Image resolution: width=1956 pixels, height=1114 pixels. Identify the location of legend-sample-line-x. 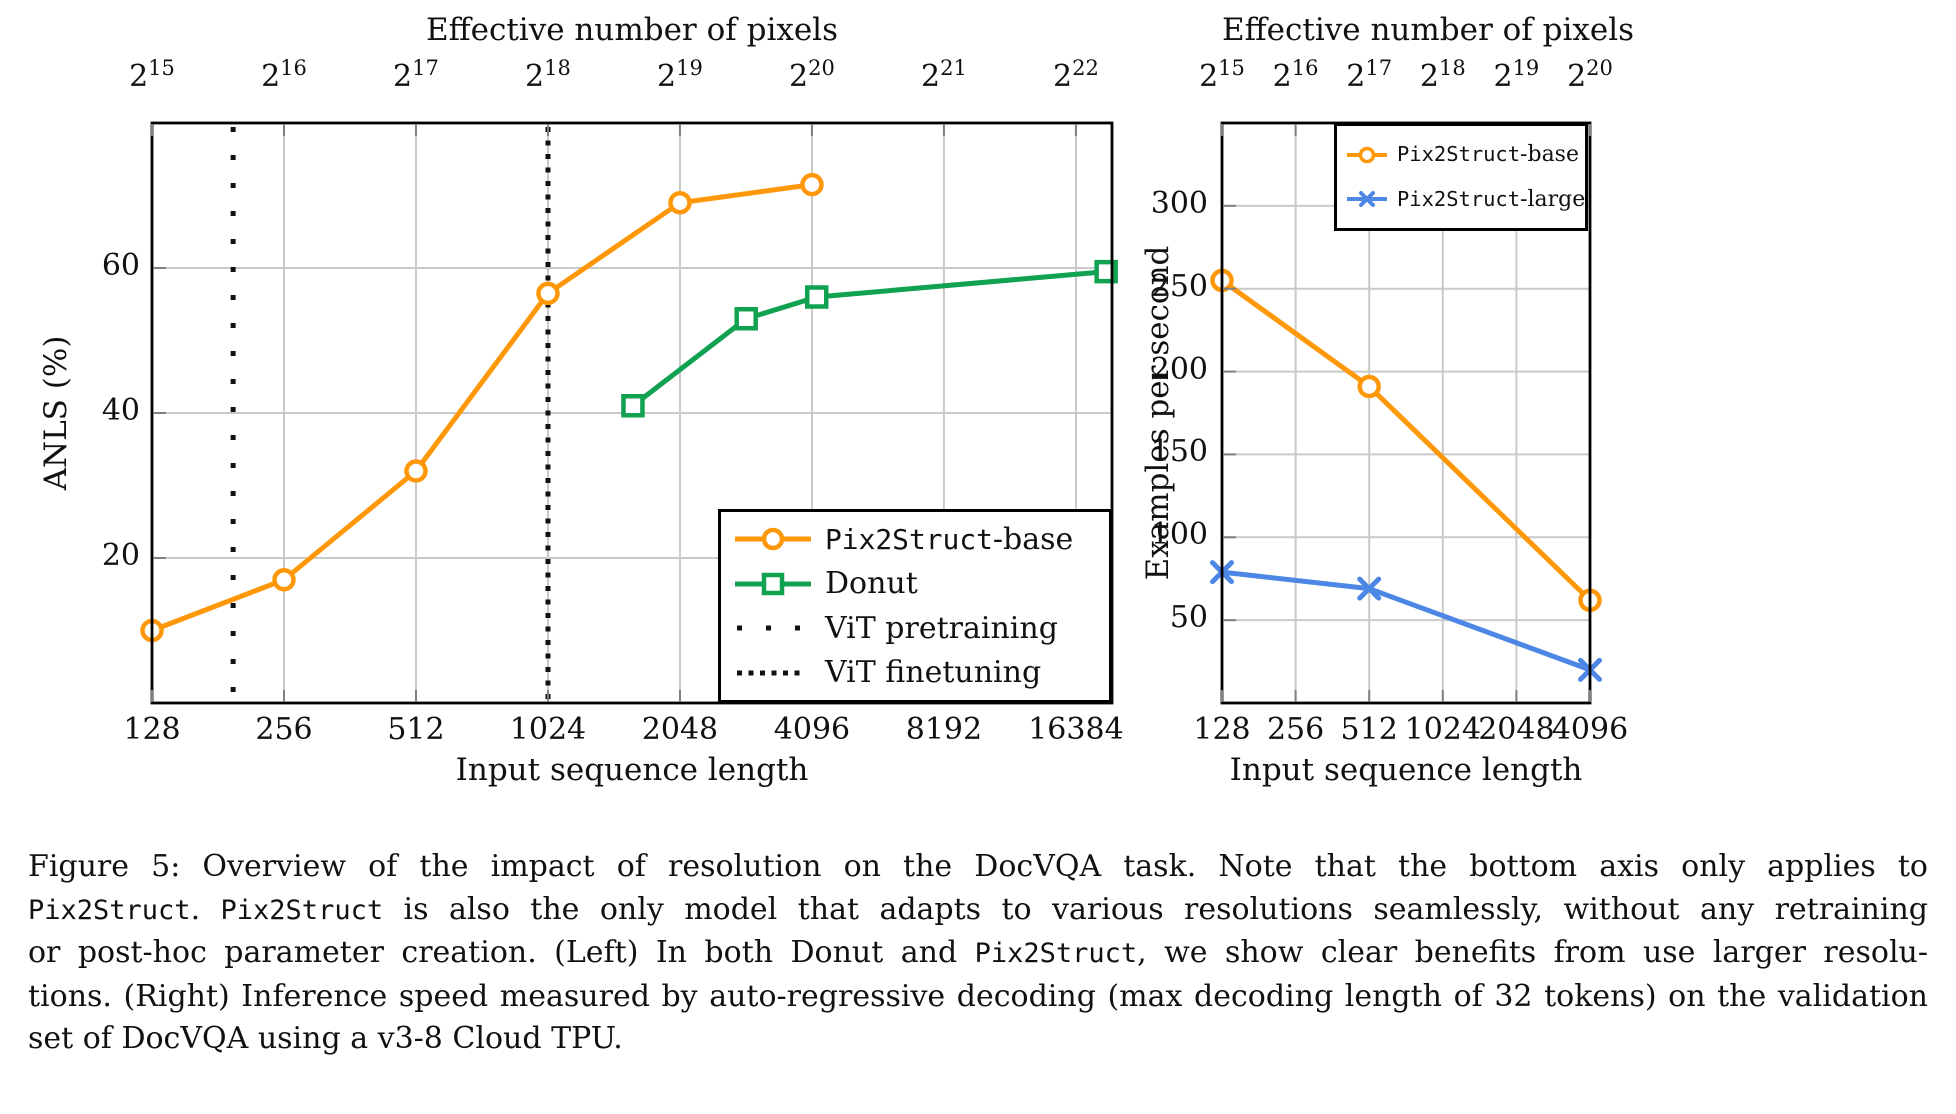
(1367, 199).